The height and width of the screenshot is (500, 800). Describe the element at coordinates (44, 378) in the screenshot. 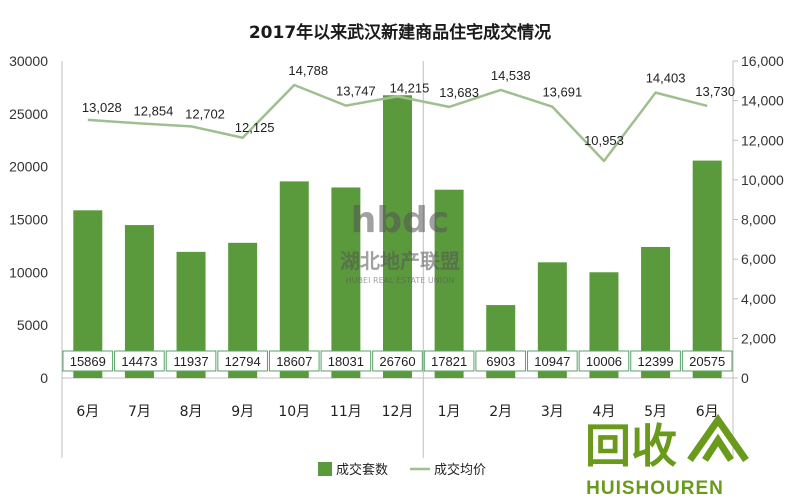

I see `left-tick-label: 0` at that location.